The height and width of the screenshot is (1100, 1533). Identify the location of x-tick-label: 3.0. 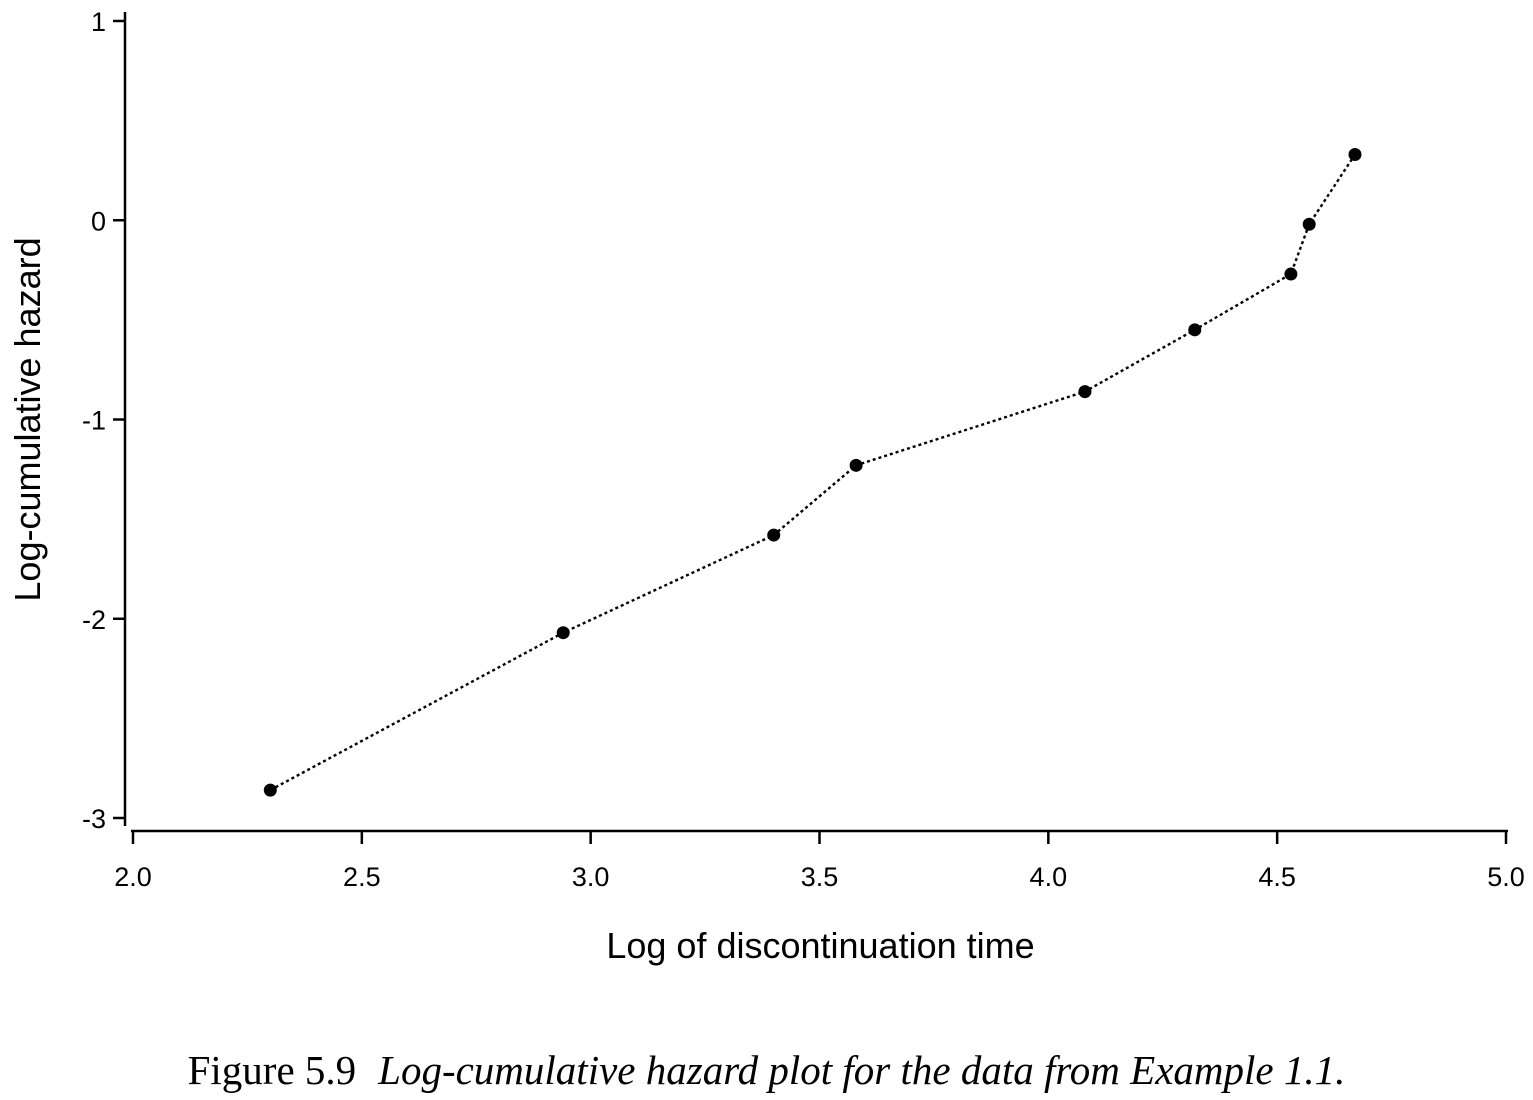
(591, 877).